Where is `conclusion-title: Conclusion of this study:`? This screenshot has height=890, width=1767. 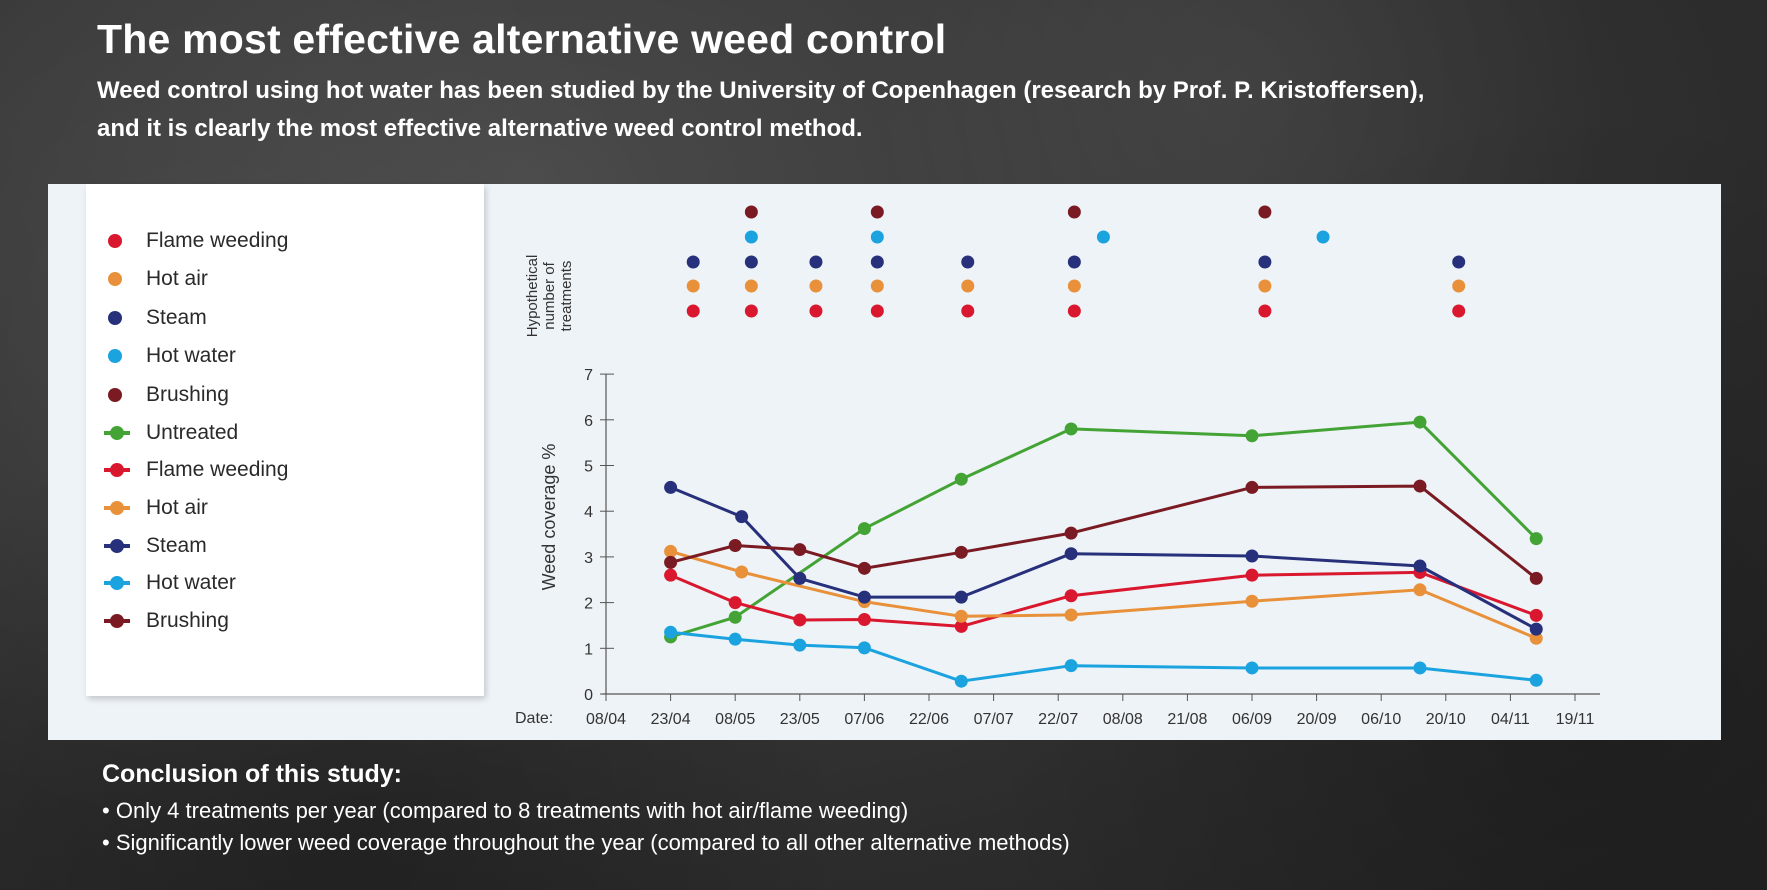
conclusion-title: Conclusion of this study: is located at coordinates (252, 774).